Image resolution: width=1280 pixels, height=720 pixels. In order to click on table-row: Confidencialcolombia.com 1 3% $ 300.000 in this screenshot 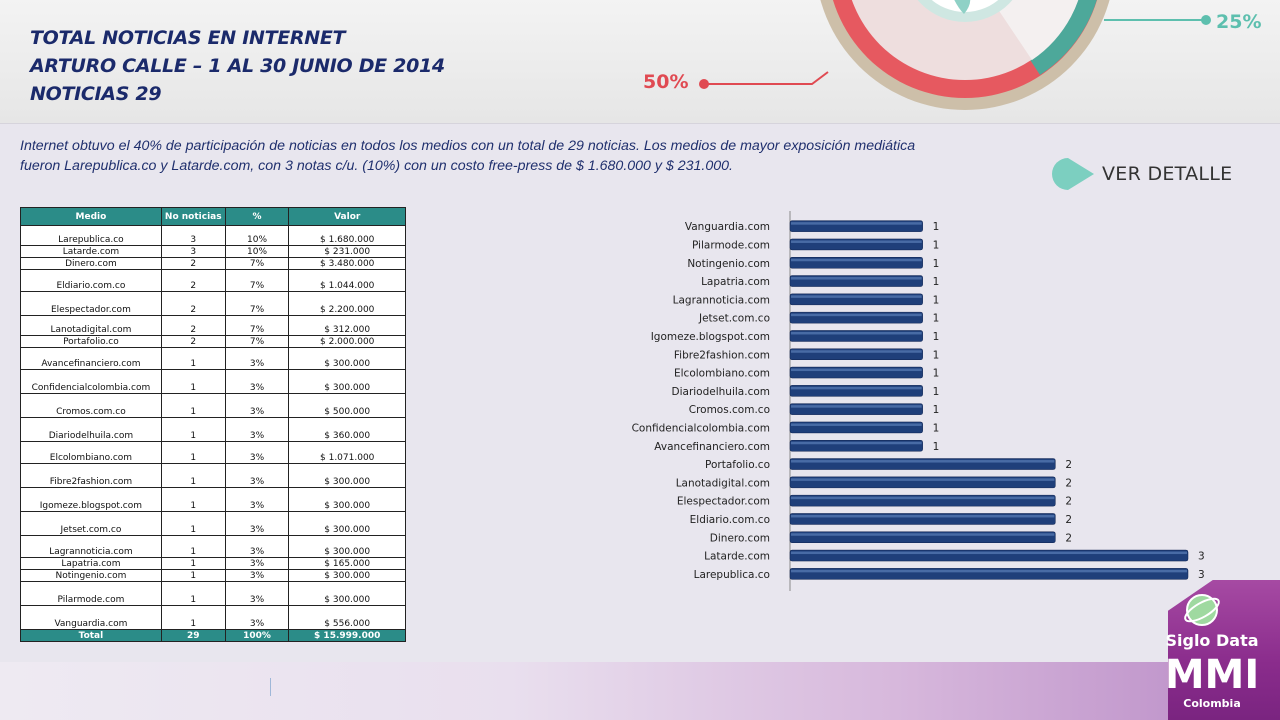, I will do `click(213, 381)`.